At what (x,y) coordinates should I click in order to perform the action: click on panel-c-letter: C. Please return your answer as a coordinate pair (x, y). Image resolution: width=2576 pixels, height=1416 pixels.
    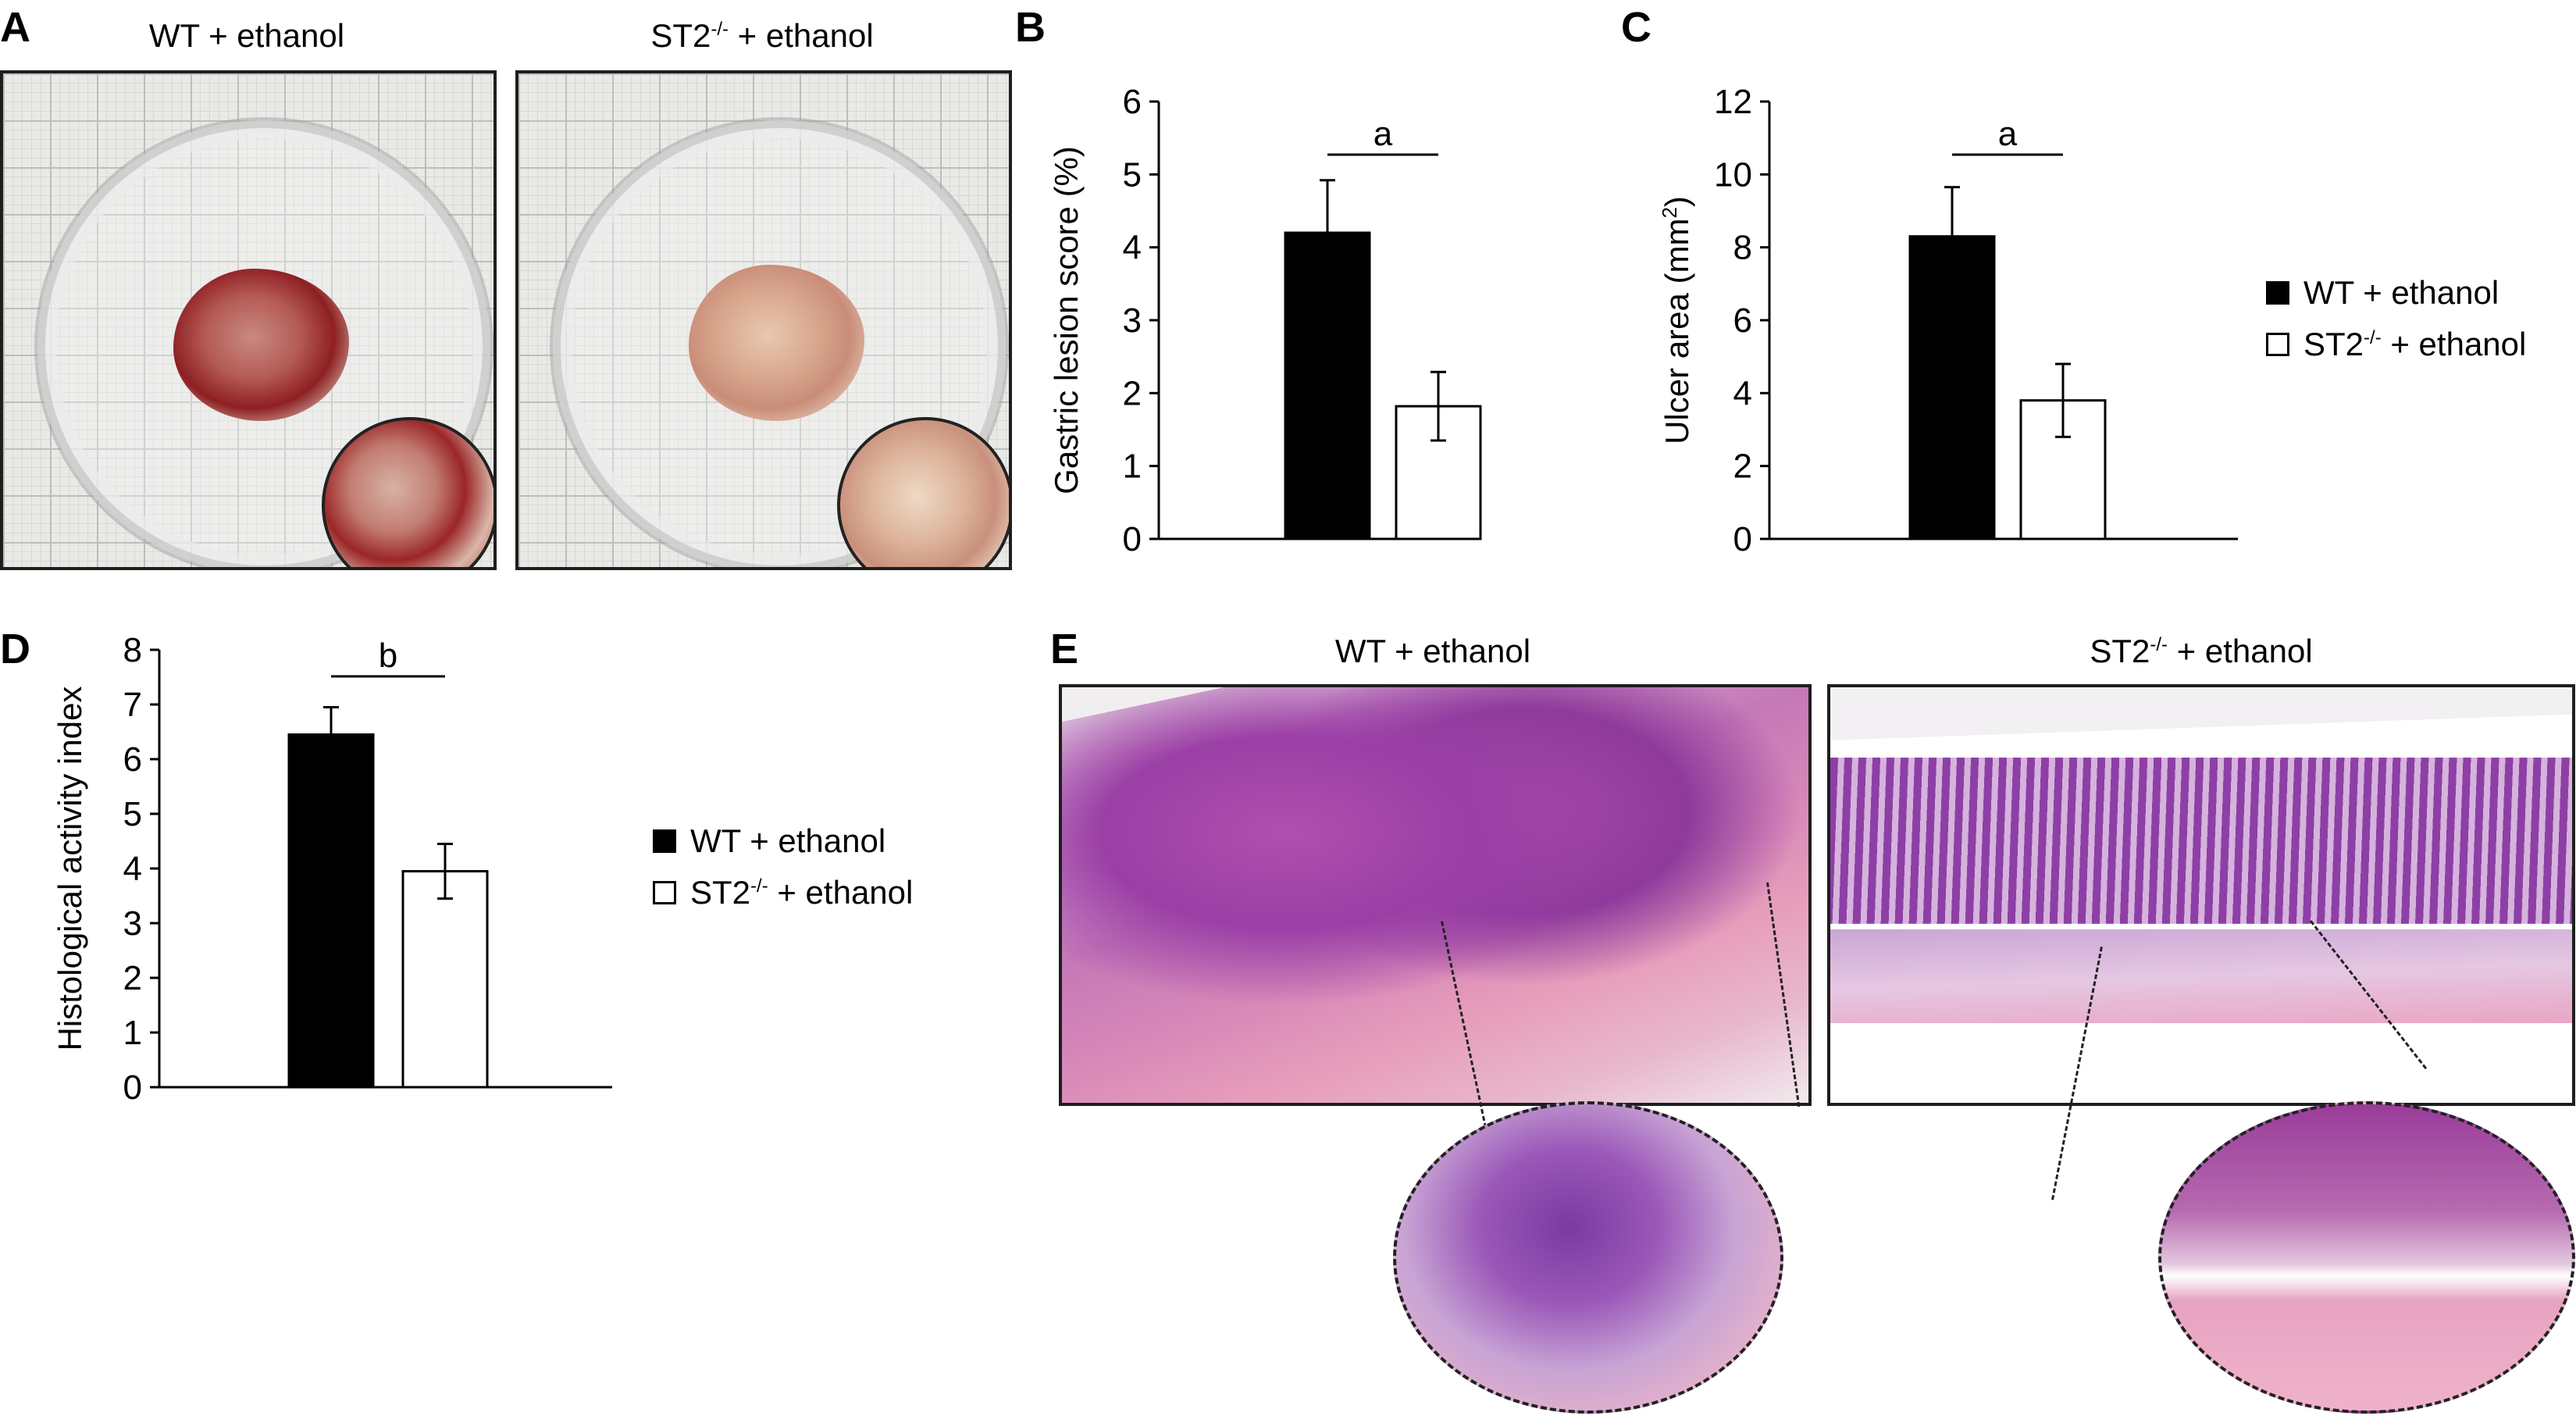
    Looking at the image, I should click on (1636, 27).